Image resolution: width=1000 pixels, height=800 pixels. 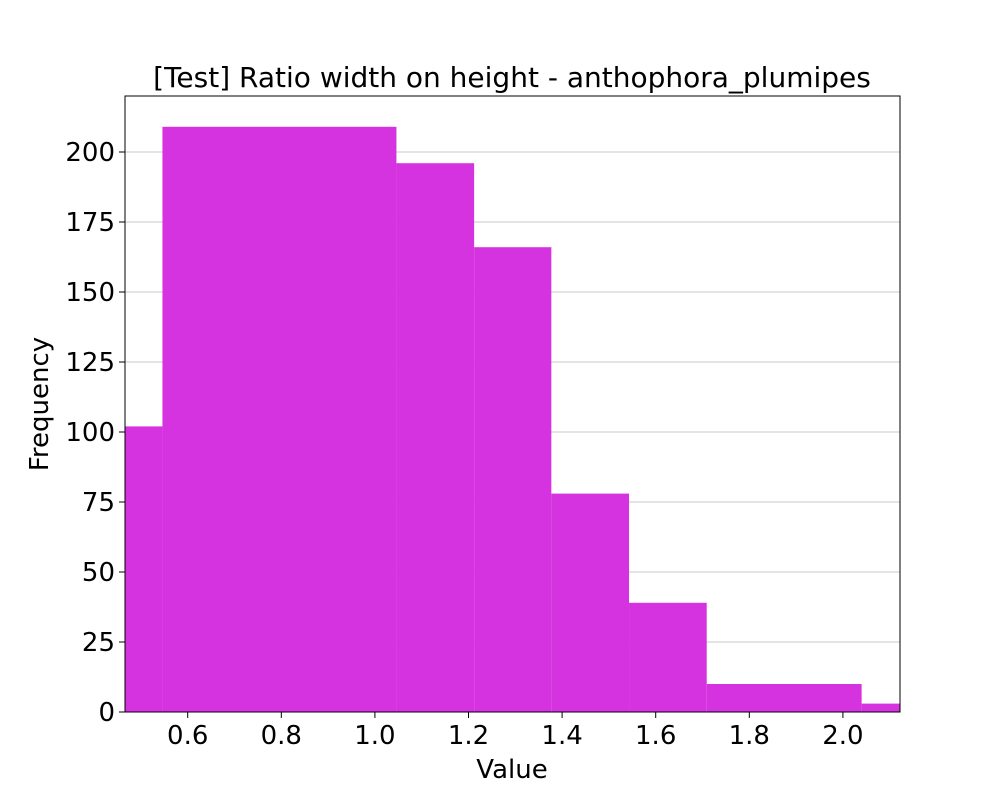 What do you see at coordinates (655, 736) in the screenshot?
I see `x-tick-label: 1.6` at bounding box center [655, 736].